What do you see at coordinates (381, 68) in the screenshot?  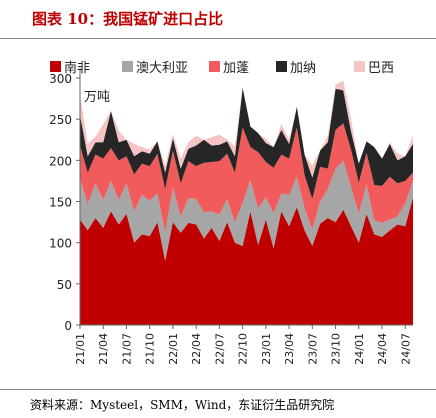 I see `legend-label-5: 巴西` at bounding box center [381, 68].